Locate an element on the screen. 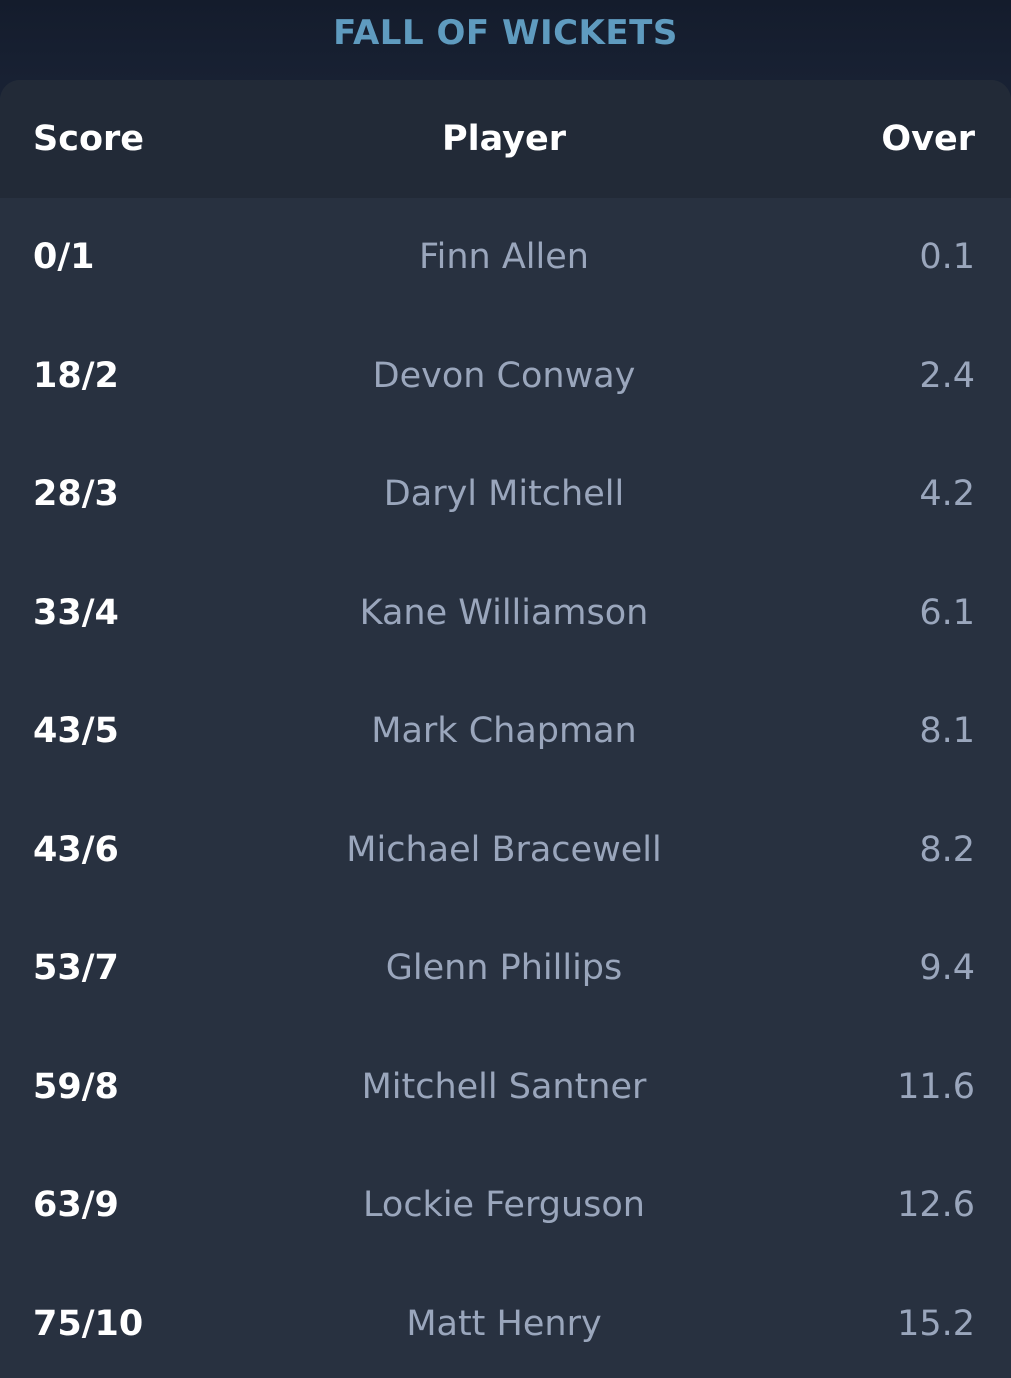  wicket-over: 12.6 is located at coordinates (936, 1205).